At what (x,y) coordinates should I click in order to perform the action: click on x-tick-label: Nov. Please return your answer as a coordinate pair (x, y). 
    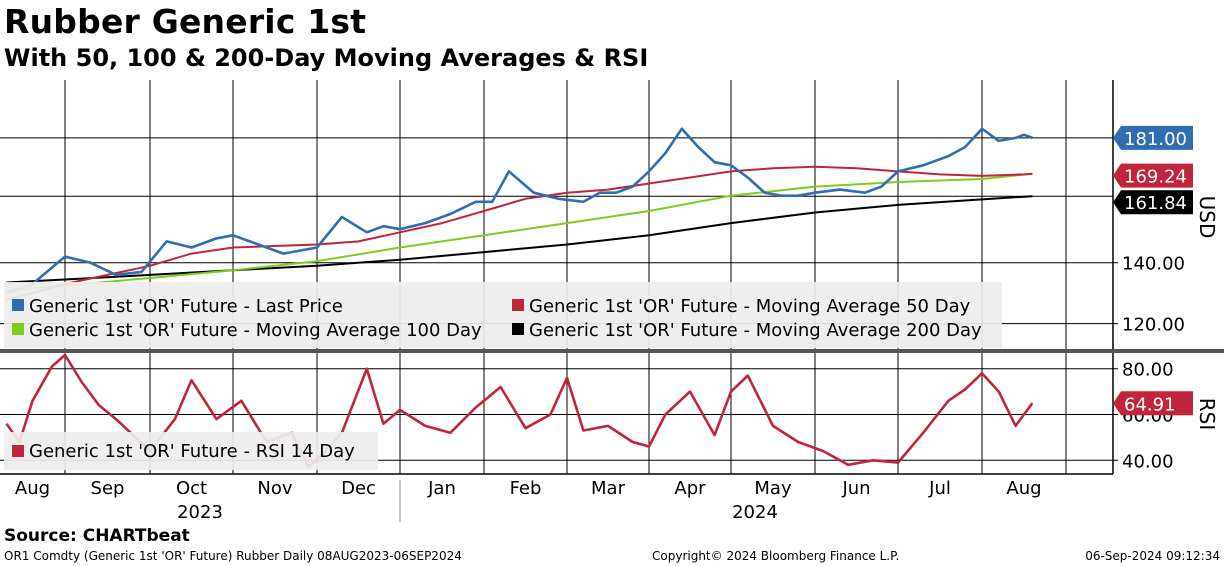
    Looking at the image, I should click on (274, 488).